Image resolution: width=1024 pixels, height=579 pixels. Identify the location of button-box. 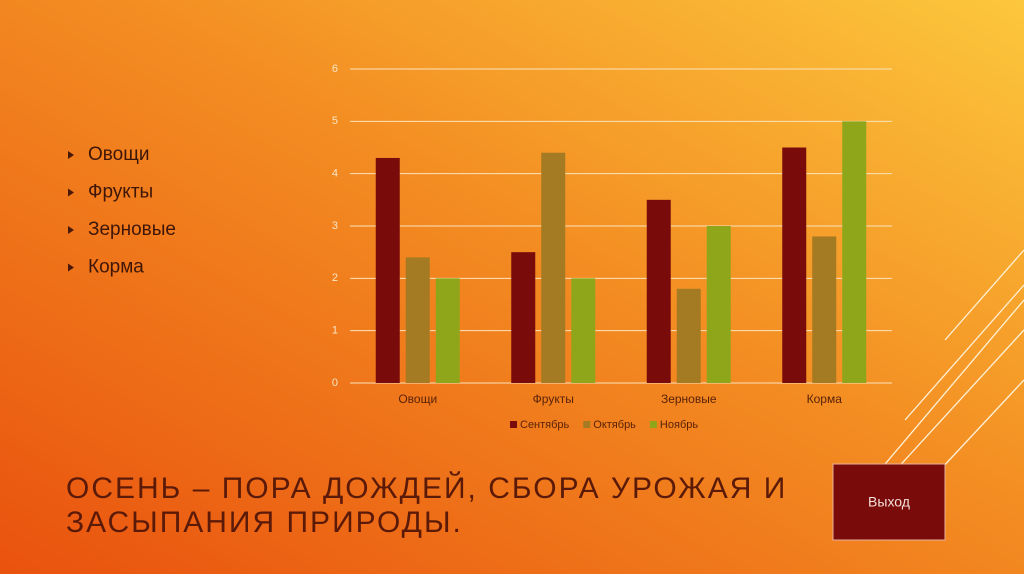
(889, 502).